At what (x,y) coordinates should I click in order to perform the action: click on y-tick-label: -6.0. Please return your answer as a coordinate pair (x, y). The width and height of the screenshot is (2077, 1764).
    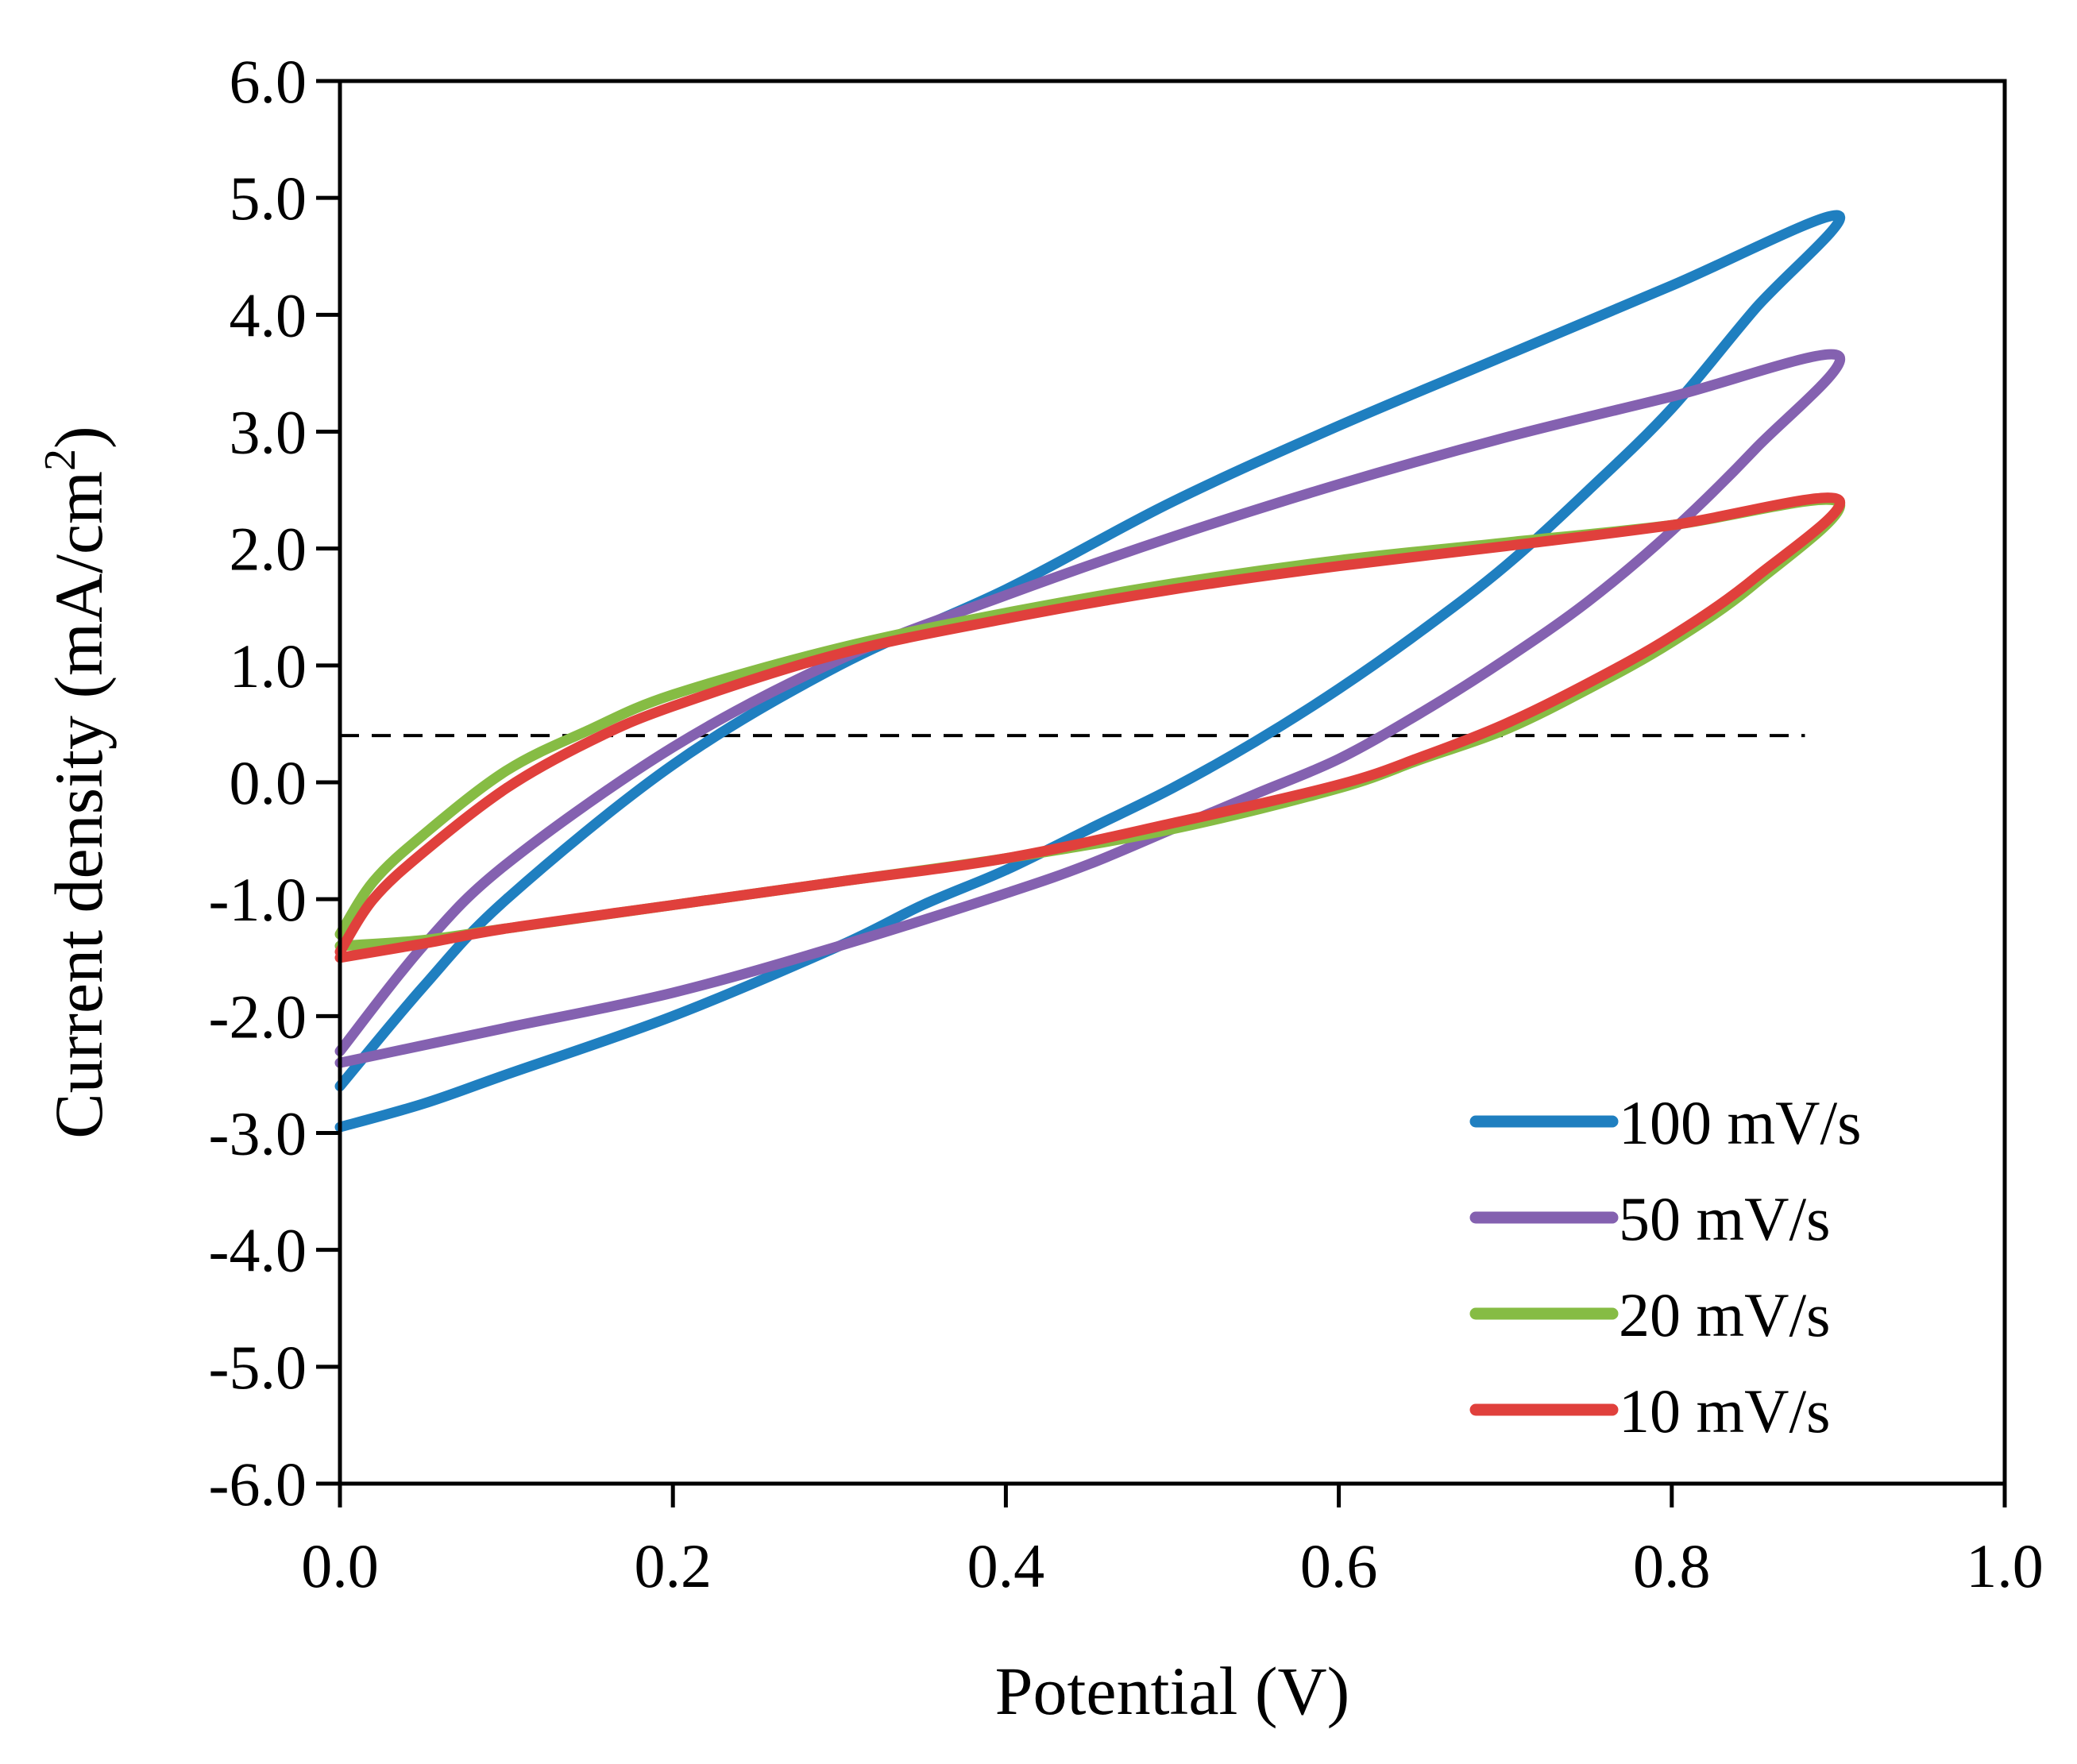
    Looking at the image, I should click on (258, 1484).